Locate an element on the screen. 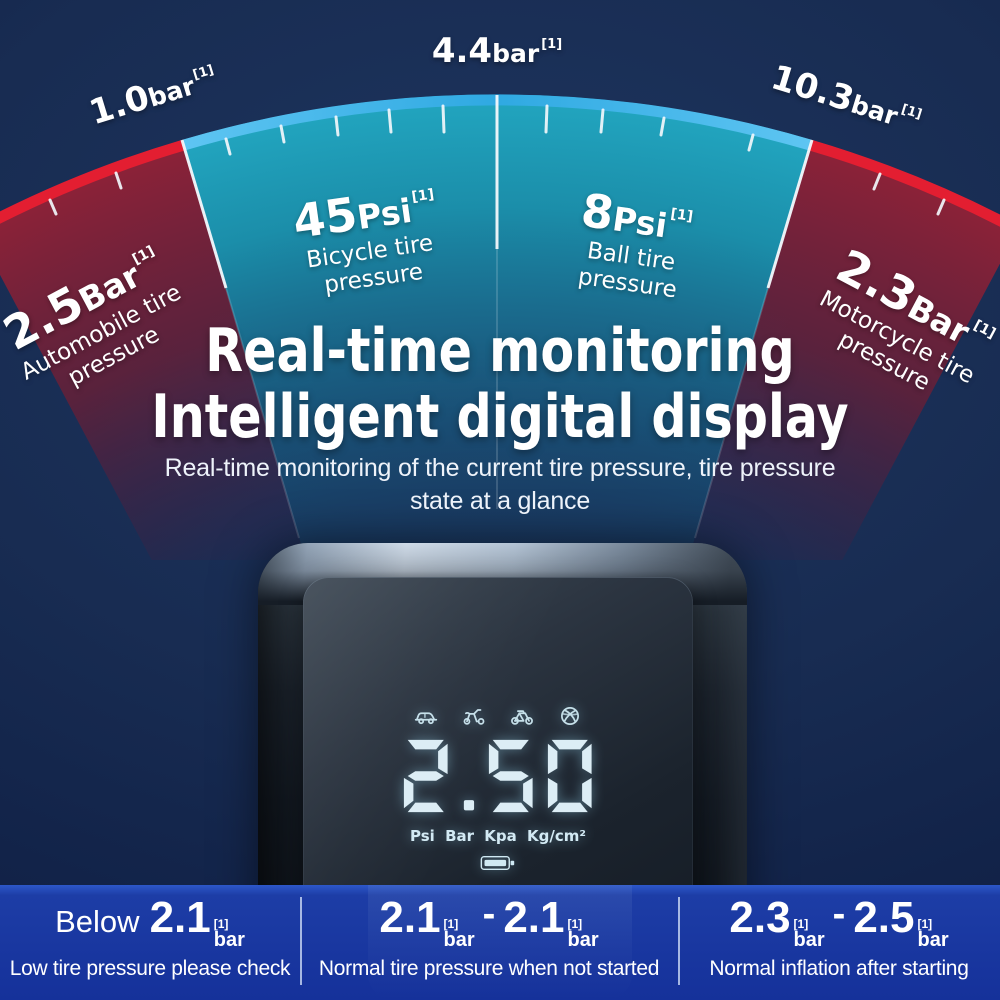  footer-normal-number-1: 2.1 is located at coordinates (410, 917).